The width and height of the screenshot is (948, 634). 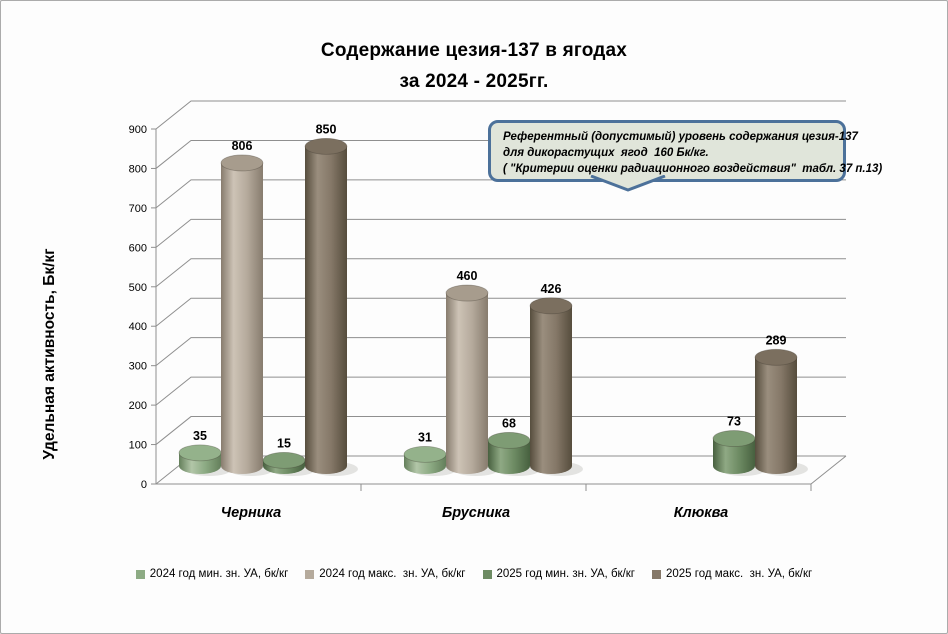 I want to click on bar-value-label: 460, so click(x=467, y=276).